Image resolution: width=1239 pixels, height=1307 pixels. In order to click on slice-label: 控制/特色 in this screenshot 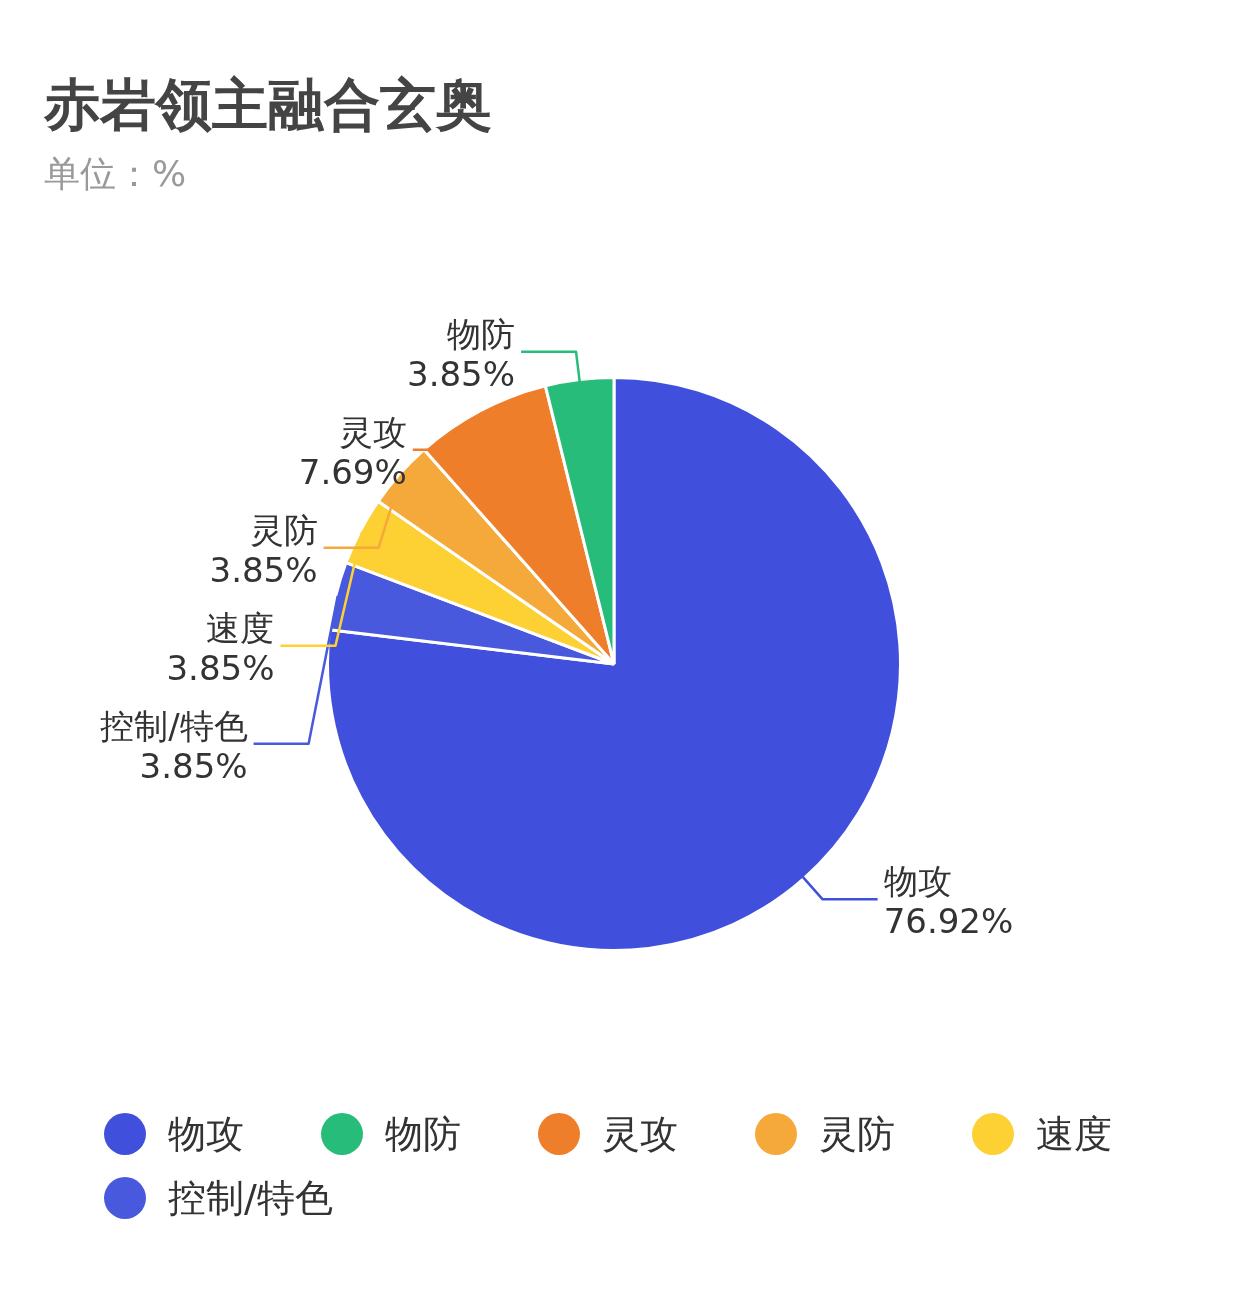, I will do `click(174, 725)`.